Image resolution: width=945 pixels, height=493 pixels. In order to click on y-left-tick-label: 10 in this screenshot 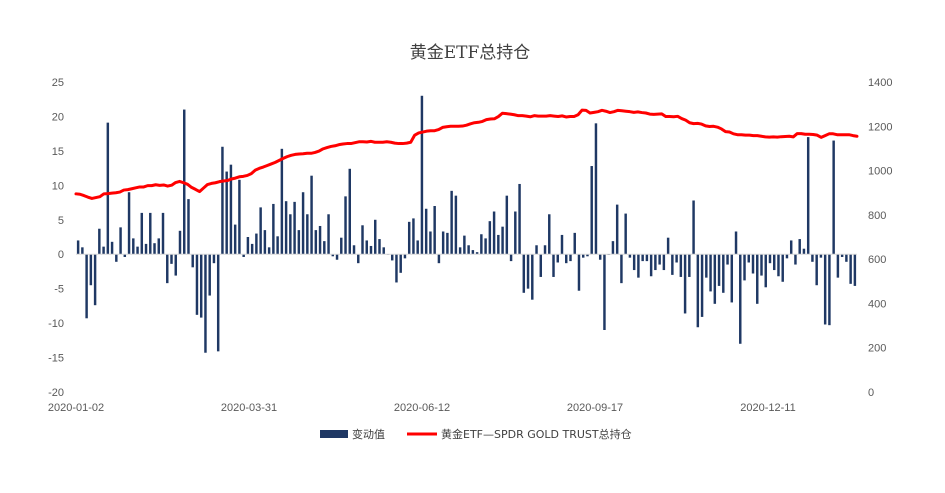, I will do `click(58, 186)`.